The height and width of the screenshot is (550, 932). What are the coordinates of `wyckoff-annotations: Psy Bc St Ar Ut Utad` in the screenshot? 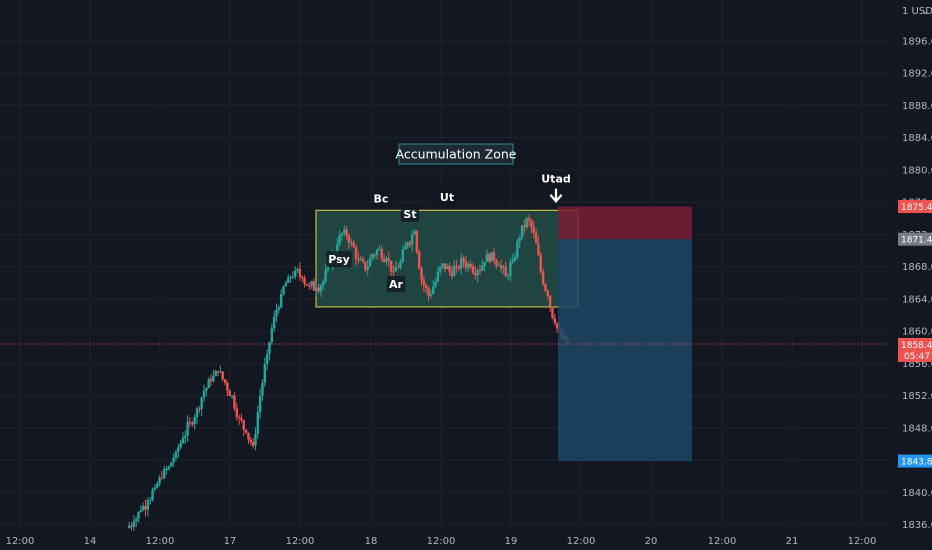 It's located at (449, 231).